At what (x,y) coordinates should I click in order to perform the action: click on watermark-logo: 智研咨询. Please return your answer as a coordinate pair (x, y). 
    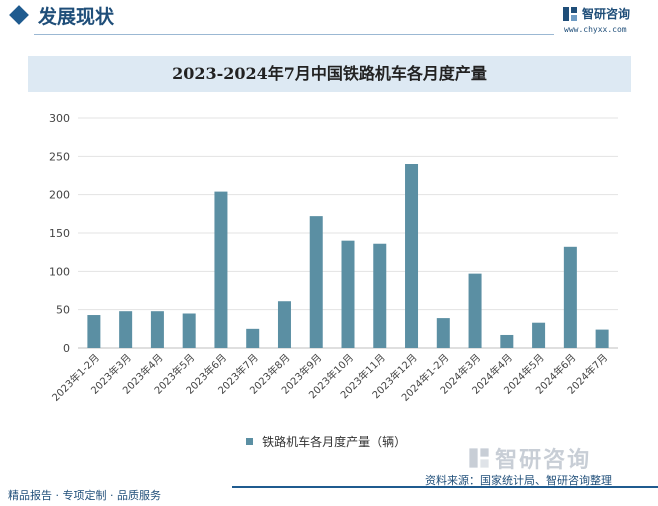
    Looking at the image, I should click on (529, 457).